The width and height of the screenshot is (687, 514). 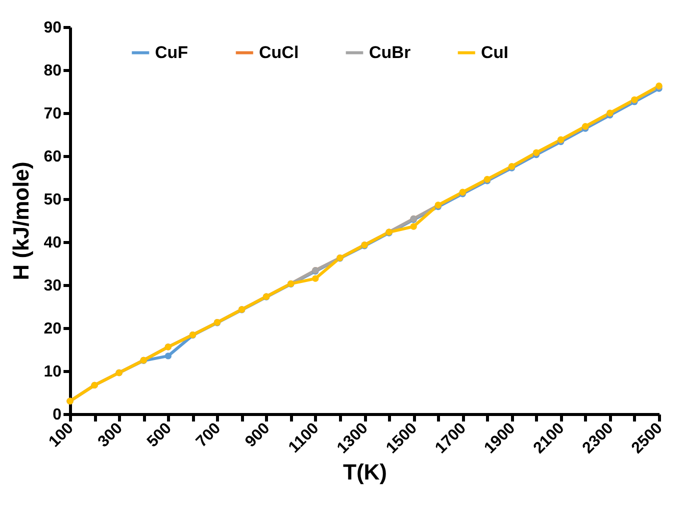 I want to click on y-tick-label: 70, so click(x=53, y=114).